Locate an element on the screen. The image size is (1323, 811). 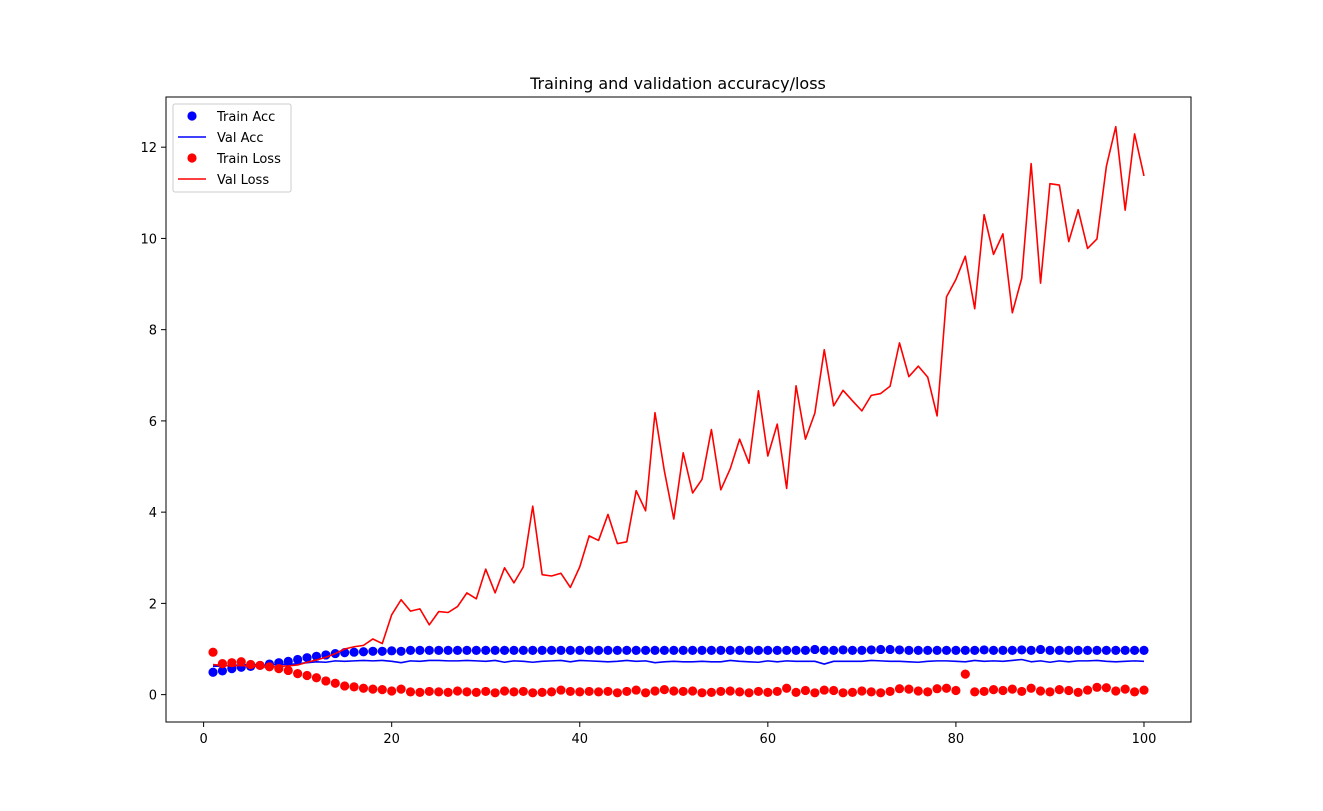
y-tick-label: 8 is located at coordinates (153, 331).